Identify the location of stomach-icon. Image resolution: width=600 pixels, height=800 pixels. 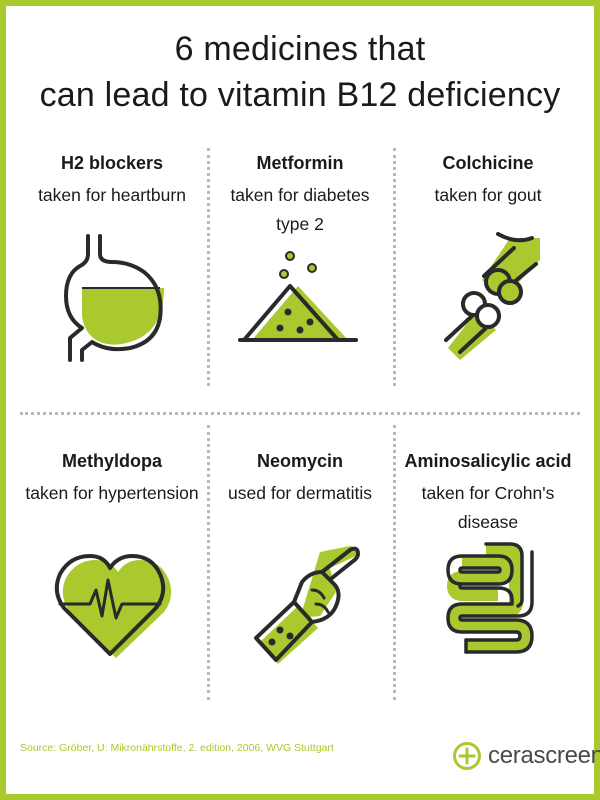
(114, 298).